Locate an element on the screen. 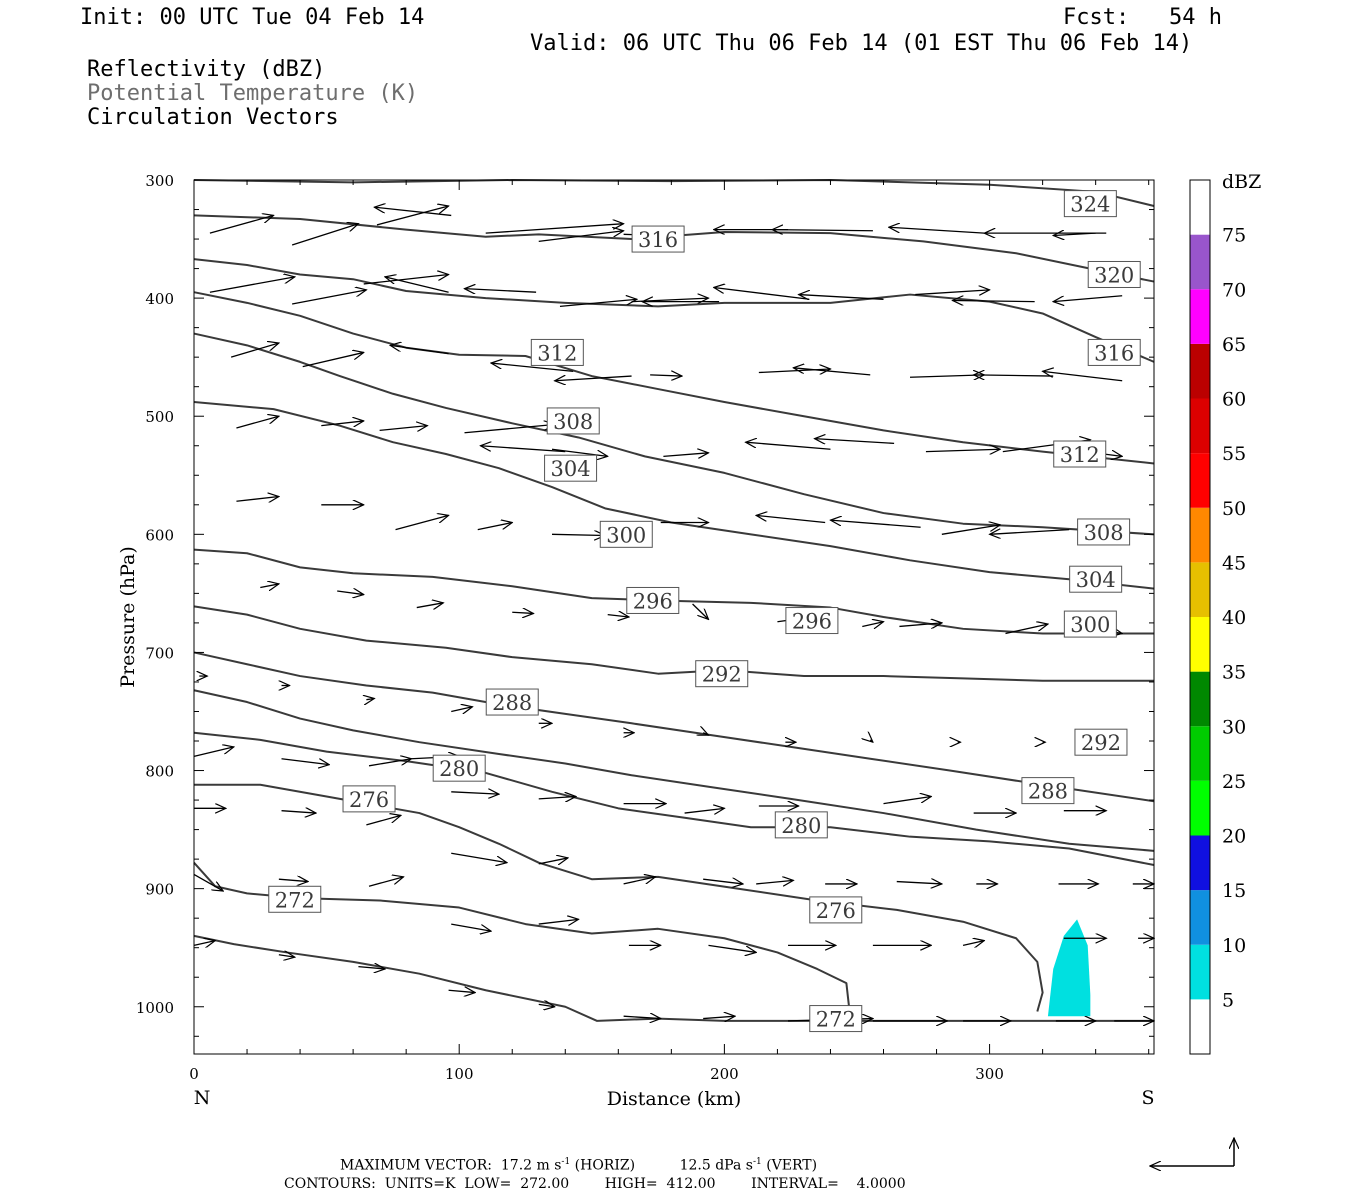 The width and height of the screenshot is (1350, 1200). colorbar-level-label: 15 is located at coordinates (1234, 891).